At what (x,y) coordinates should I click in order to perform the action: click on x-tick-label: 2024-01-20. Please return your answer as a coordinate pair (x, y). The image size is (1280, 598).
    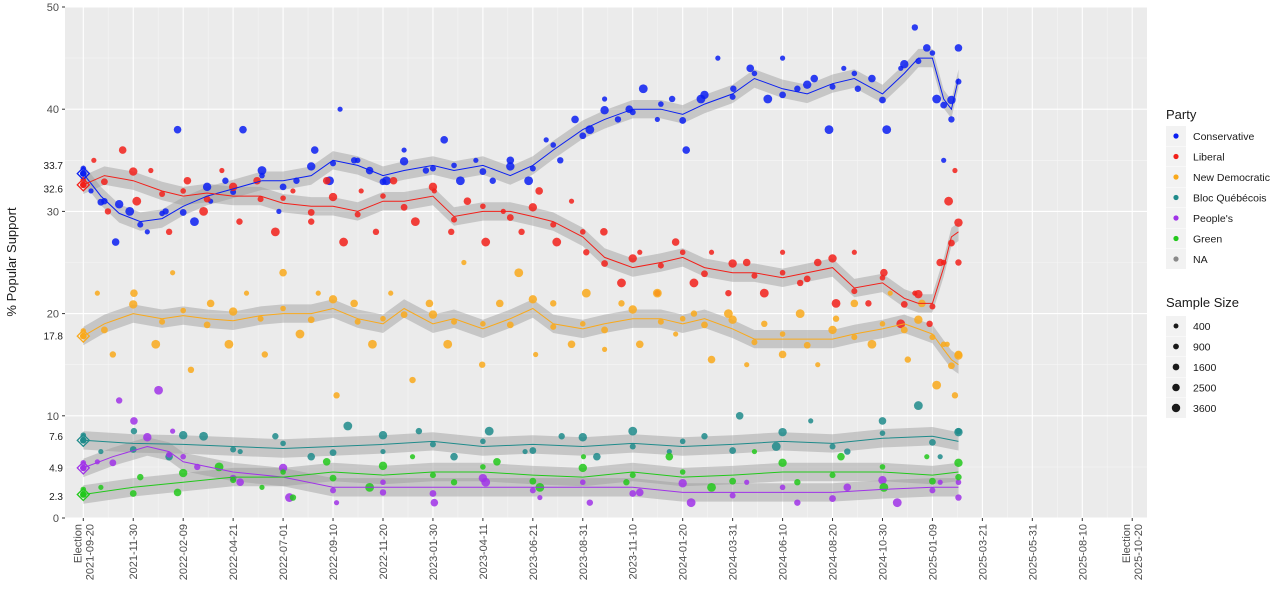
    Looking at the image, I should click on (684, 552).